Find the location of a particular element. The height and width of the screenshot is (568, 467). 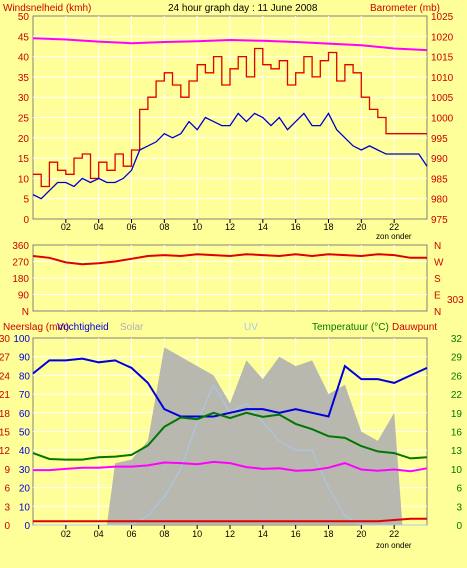

compass-tick-label: N is located at coordinates (437, 246).